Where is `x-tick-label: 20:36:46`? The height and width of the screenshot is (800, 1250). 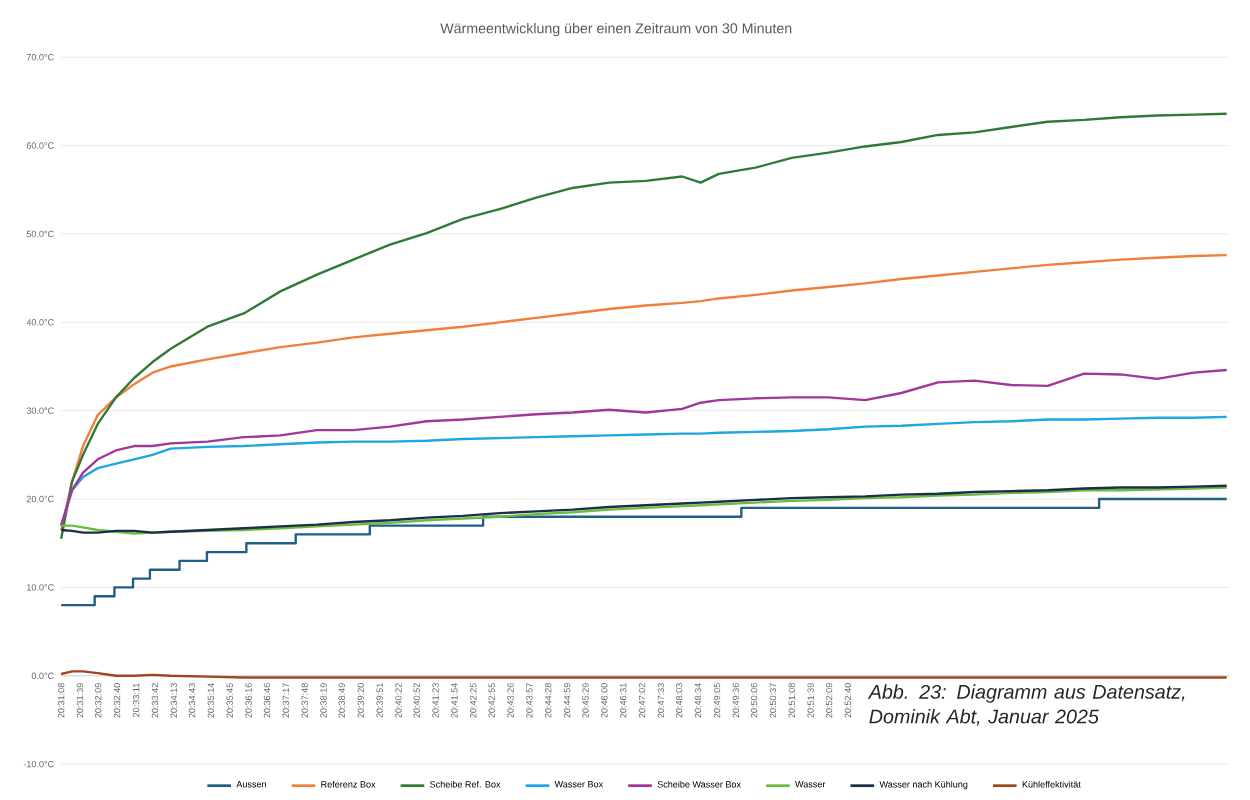 x-tick-label: 20:36:46 is located at coordinates (267, 700).